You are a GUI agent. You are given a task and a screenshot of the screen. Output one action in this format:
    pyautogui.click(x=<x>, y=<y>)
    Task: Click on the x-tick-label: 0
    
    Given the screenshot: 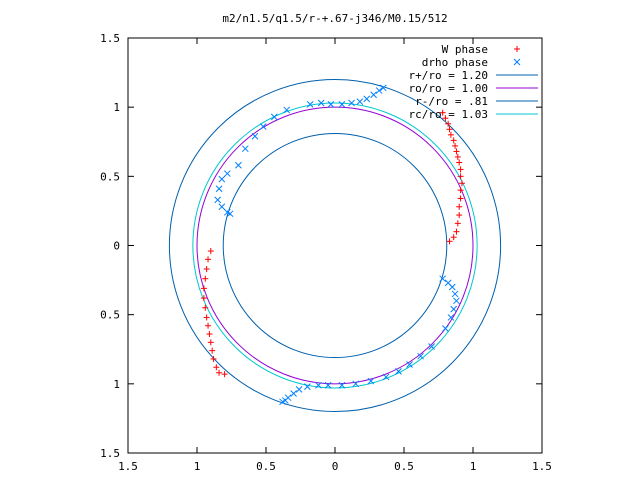 What is the action you would take?
    pyautogui.click(x=335, y=466)
    